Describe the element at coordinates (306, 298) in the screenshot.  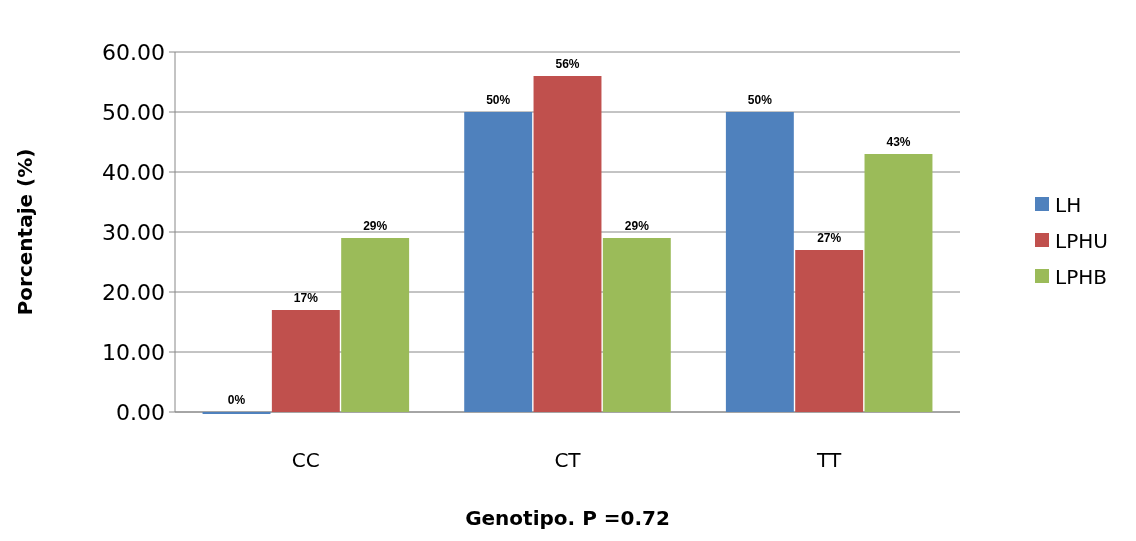
I see `data-label: 17%` at that location.